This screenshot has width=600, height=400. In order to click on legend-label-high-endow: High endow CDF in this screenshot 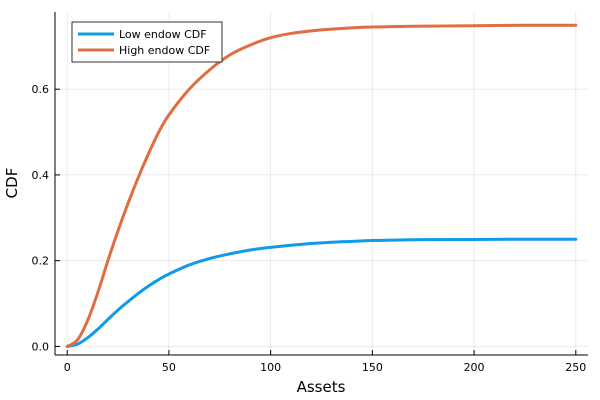, I will do `click(164, 50)`.